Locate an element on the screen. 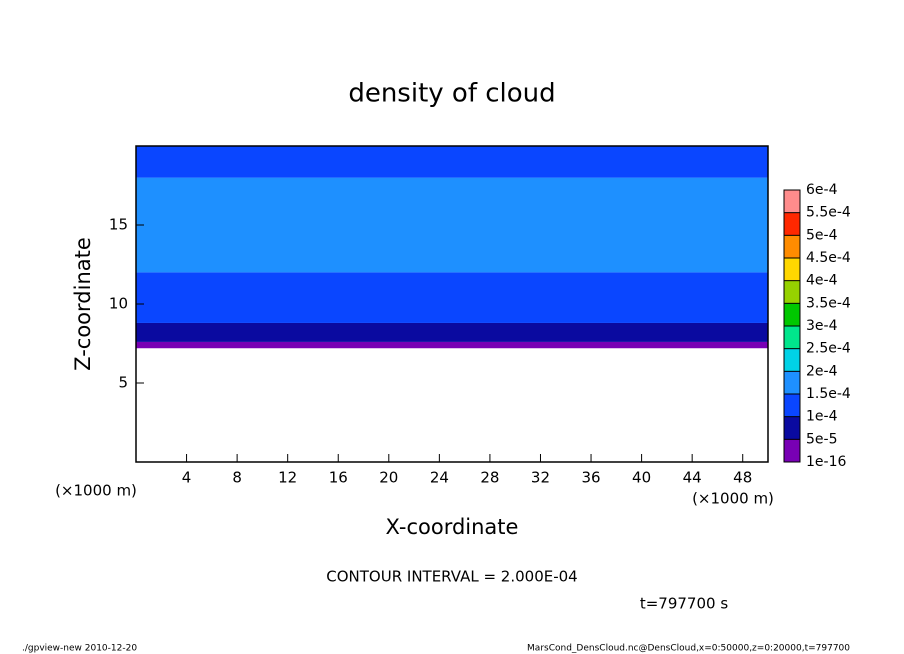 This screenshot has width=904, height=654. colorbar-label: 5e-4 is located at coordinates (822, 235).